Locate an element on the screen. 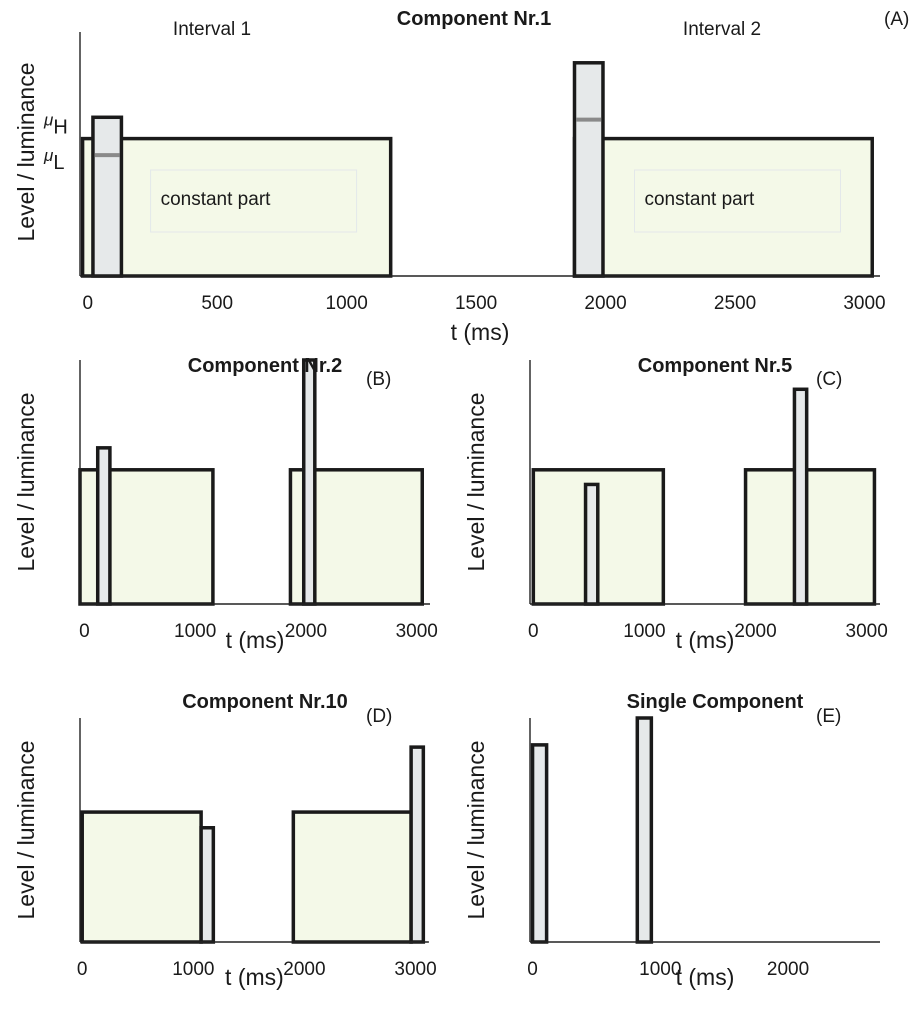 Image resolution: width=919 pixels, height=1018 pixels. chart-d-x-tick-0: 0 is located at coordinates (82, 969).